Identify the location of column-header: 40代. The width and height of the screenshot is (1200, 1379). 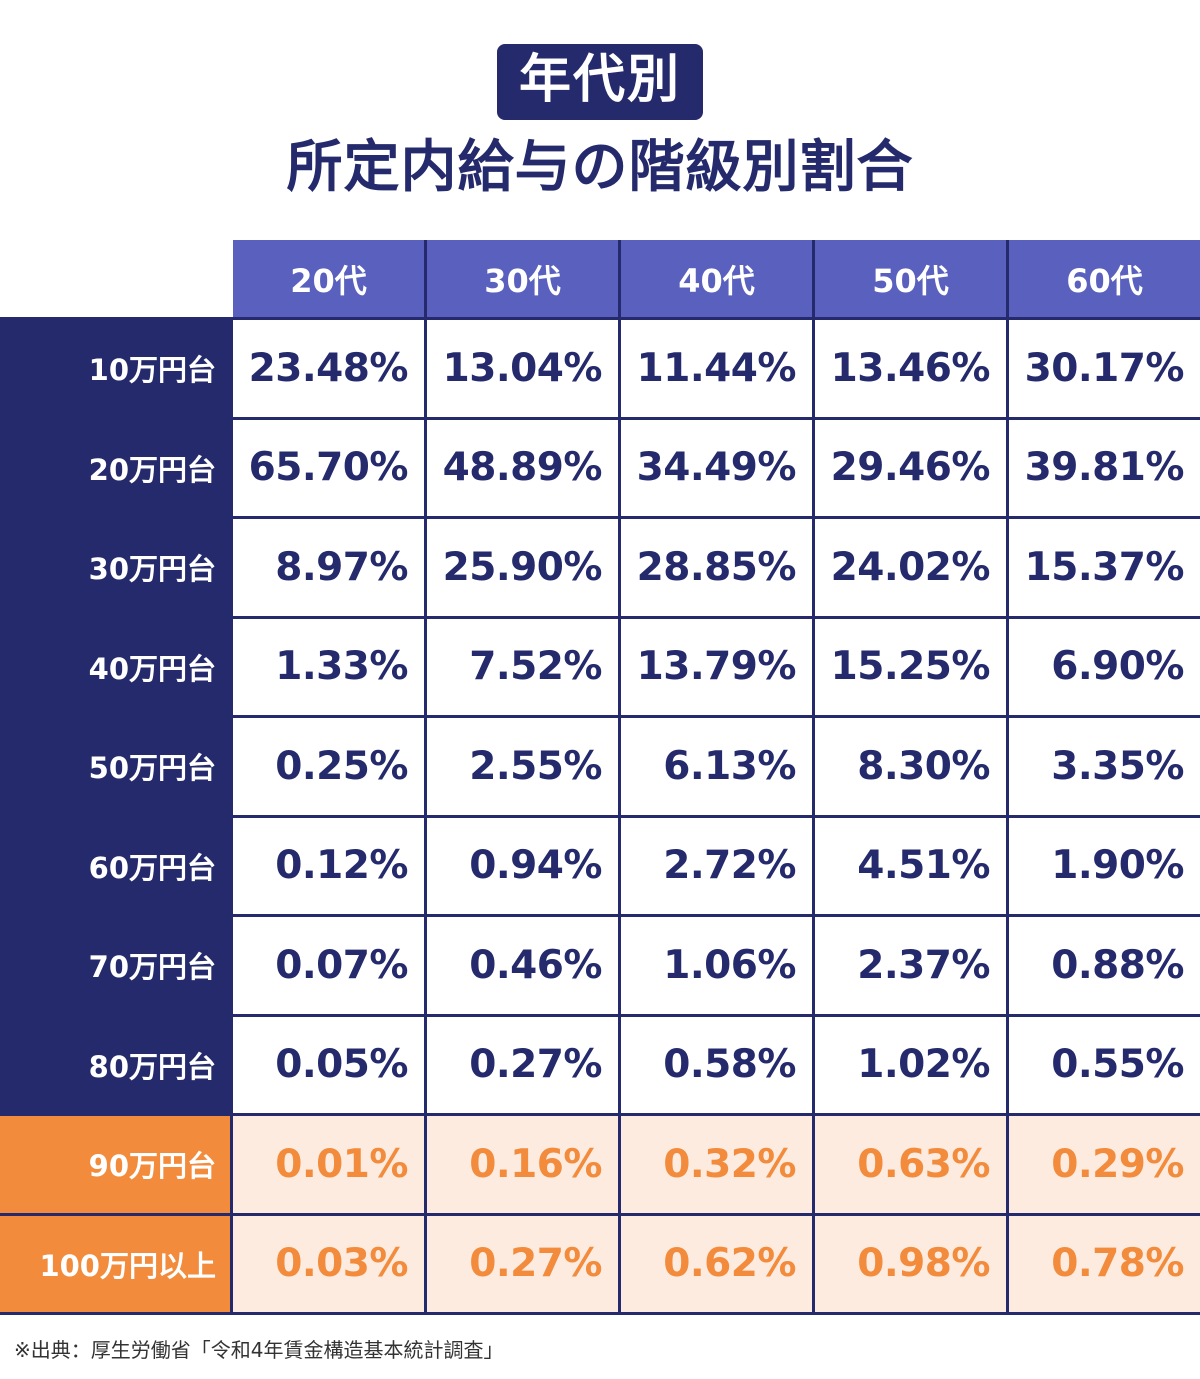
(716, 278).